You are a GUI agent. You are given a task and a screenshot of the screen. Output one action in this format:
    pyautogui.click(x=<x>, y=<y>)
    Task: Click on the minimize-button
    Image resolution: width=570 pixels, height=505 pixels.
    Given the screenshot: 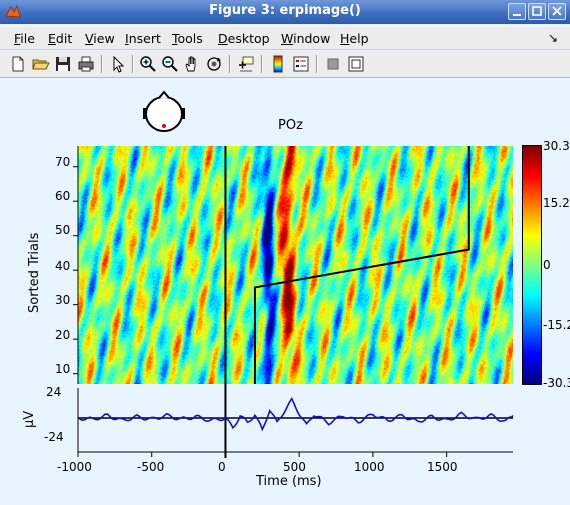 What is the action you would take?
    pyautogui.click(x=517, y=11)
    